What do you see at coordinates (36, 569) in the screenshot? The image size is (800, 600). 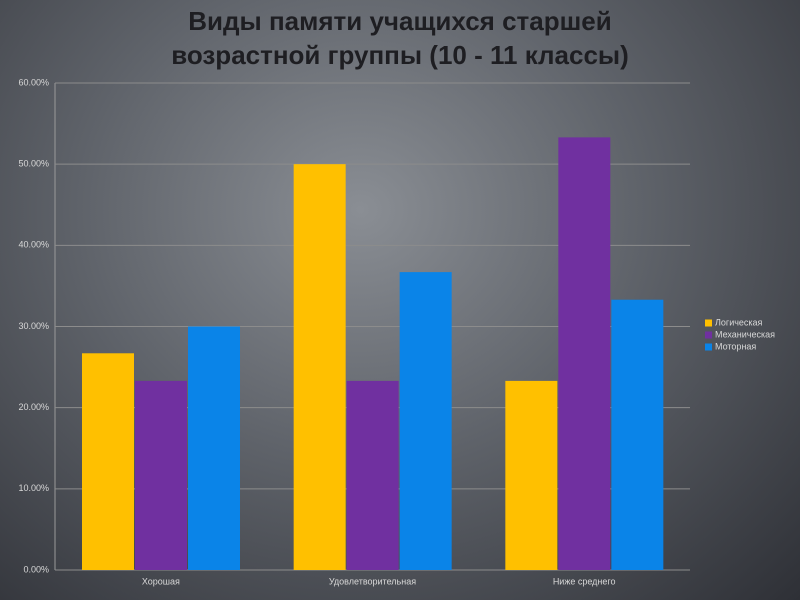 I see `y-tick-label: 0.00%` at bounding box center [36, 569].